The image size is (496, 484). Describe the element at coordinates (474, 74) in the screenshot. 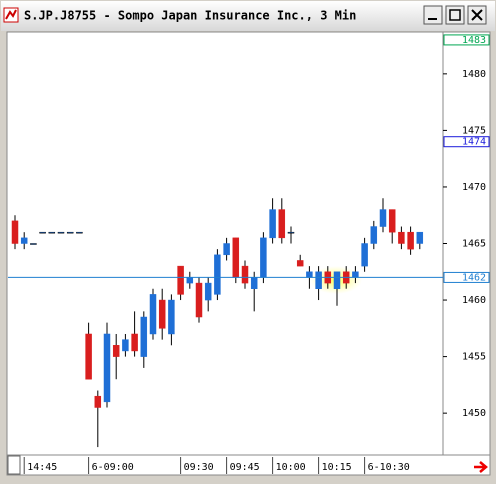

I see `y-tick-label: 1480` at that location.